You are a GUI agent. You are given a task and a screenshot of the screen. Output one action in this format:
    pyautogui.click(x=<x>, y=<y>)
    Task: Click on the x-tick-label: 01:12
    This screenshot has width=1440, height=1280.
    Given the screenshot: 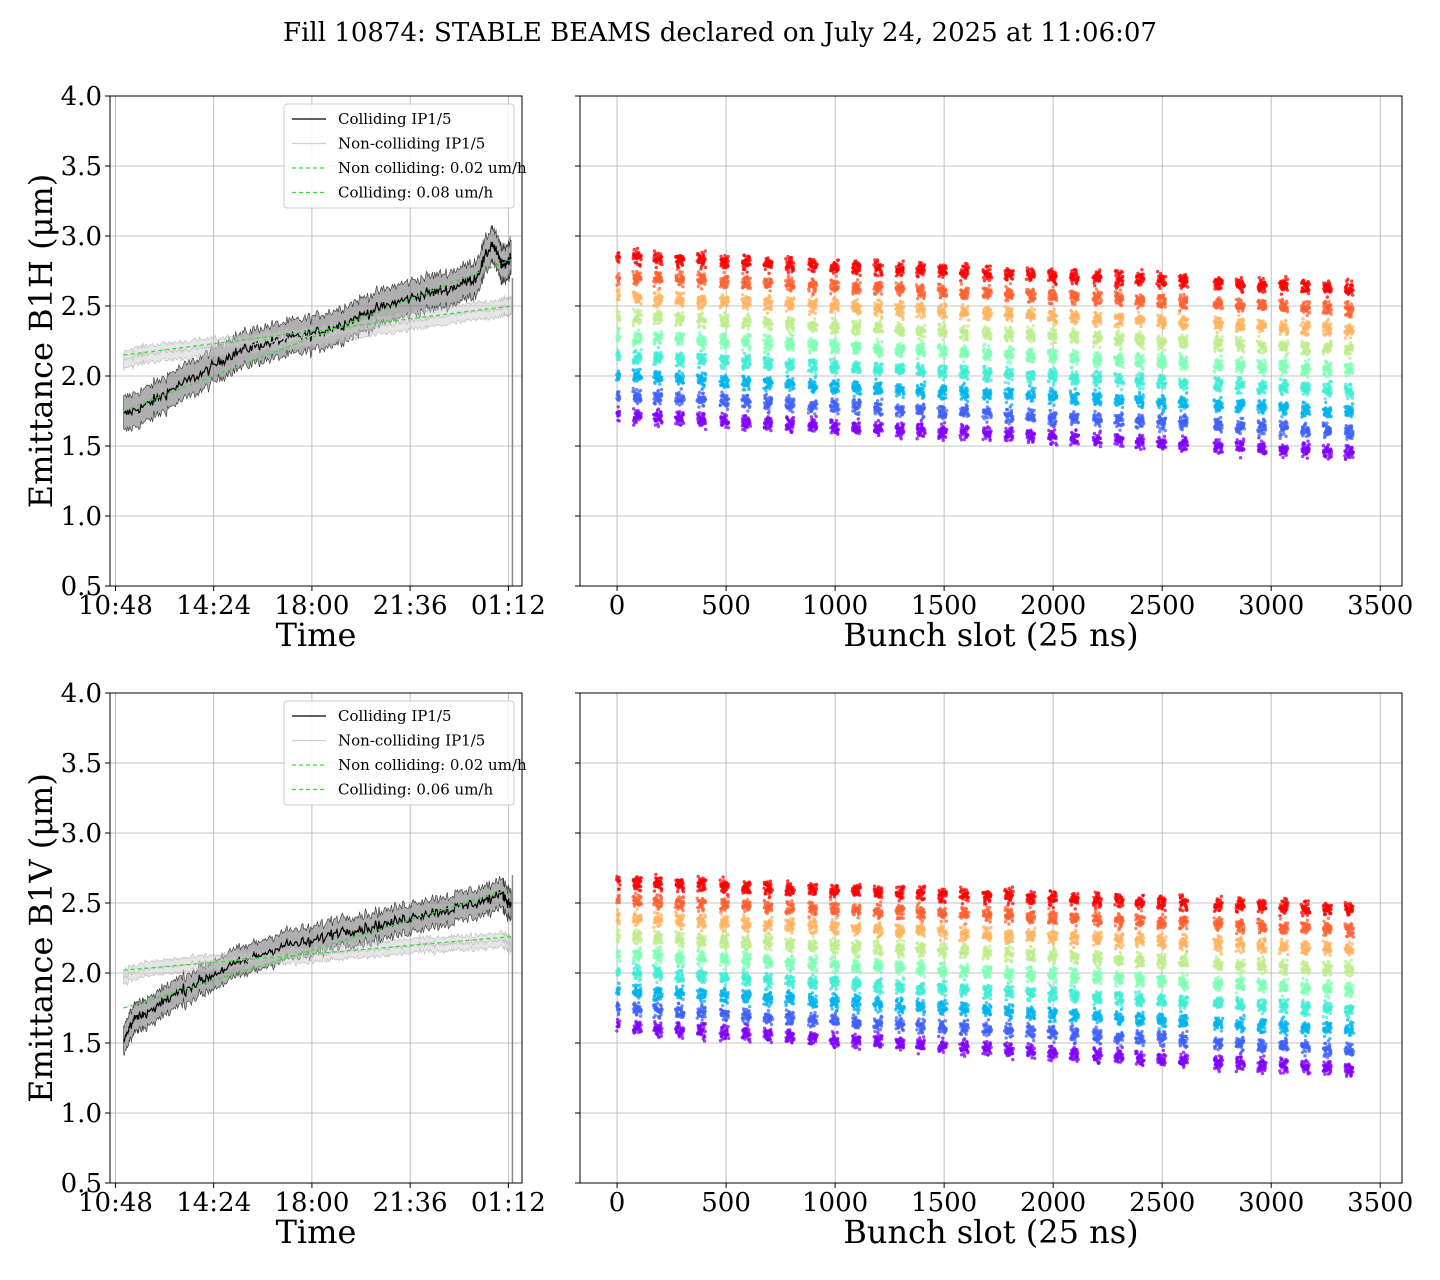 What is the action you would take?
    pyautogui.click(x=508, y=606)
    